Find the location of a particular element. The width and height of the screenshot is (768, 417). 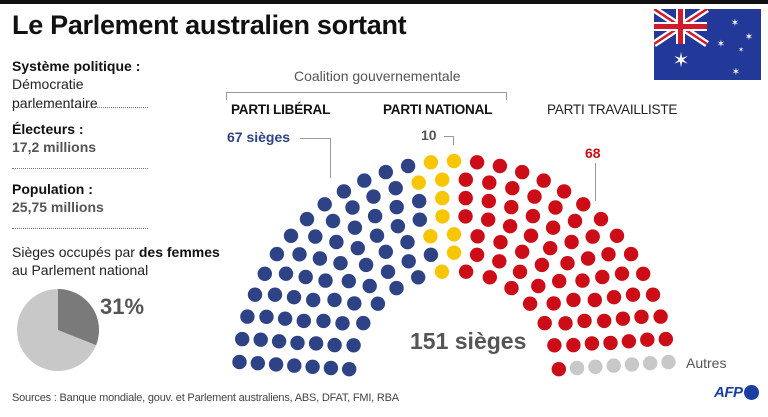

coalition-bracket is located at coordinates (366, 96).